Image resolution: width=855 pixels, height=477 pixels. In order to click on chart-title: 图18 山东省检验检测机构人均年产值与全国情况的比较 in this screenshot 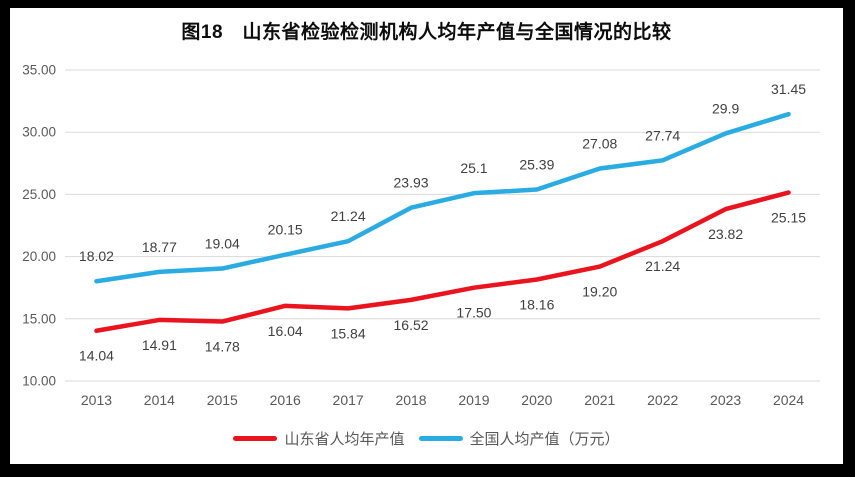, I will do `click(426, 32)`.